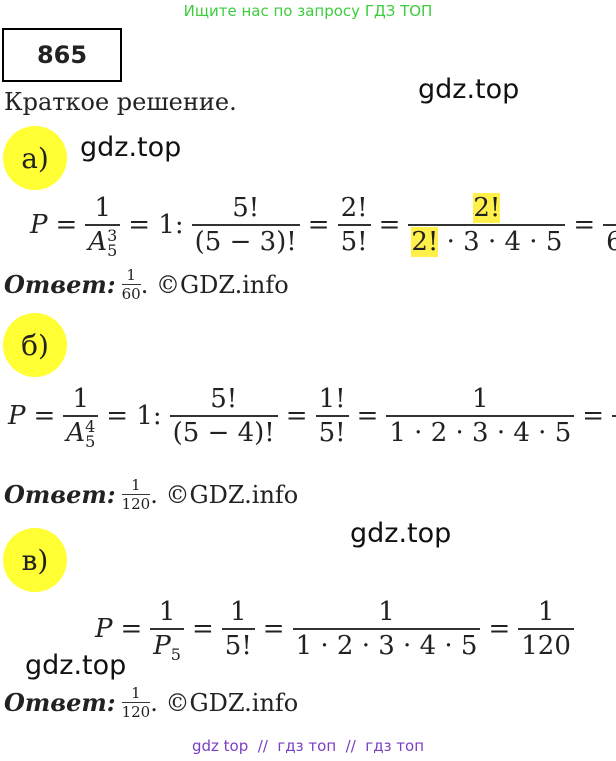  I want to click on fraction: 5! (5 − 3)!, so click(245, 225).